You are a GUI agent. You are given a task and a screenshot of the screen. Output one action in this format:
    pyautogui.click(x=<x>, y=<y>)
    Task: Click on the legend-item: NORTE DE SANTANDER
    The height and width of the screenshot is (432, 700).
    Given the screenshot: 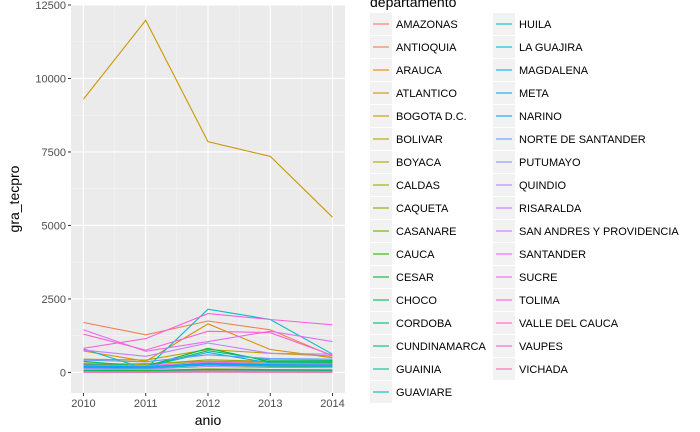 What is the action you would take?
    pyautogui.click(x=569, y=139)
    